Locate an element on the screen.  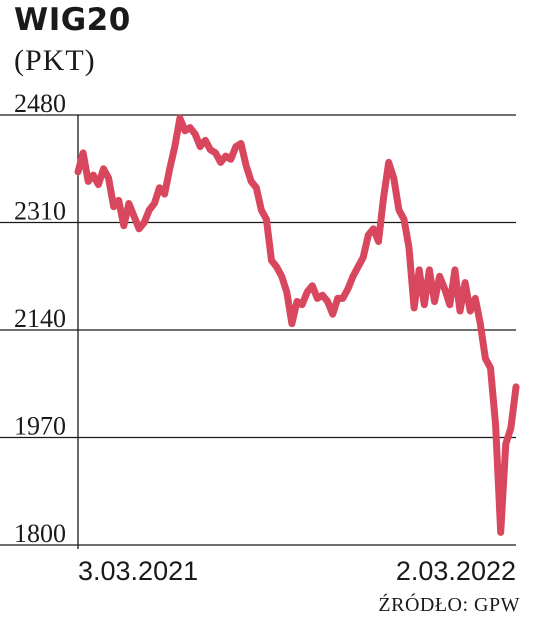
y-tick-label: 2140 is located at coordinates (40, 318).